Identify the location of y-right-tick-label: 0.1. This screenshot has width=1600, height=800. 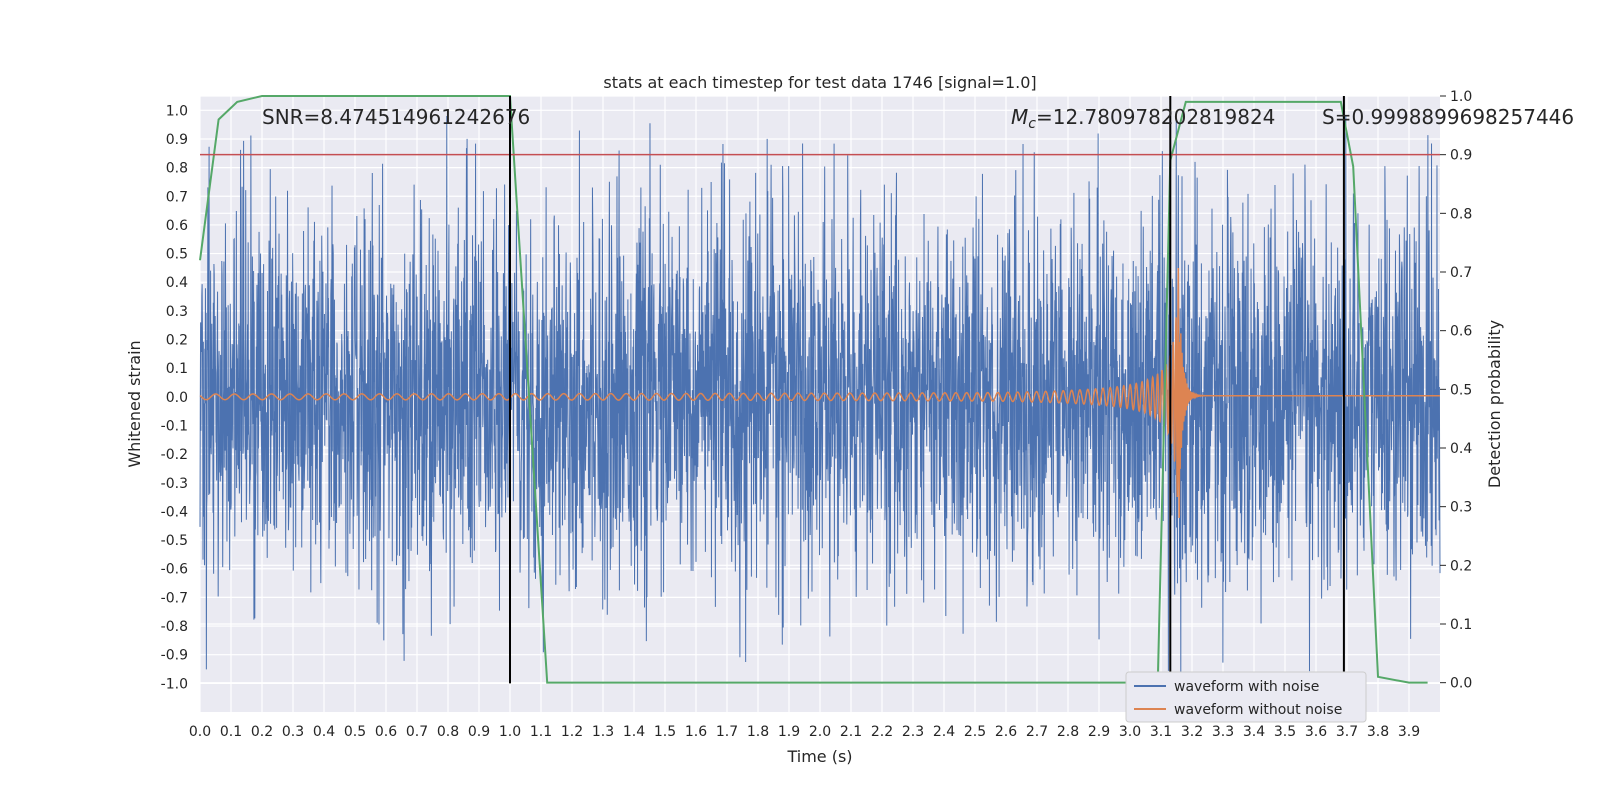
(1461, 625).